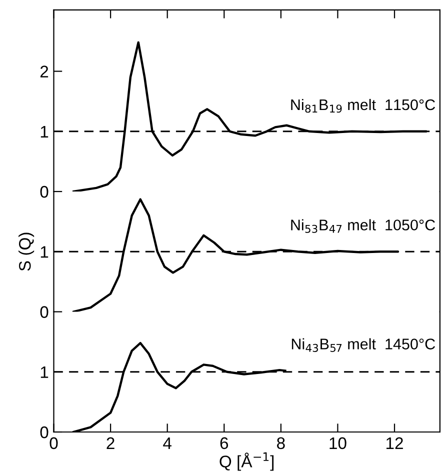  What do you see at coordinates (338, 443) in the screenshot?
I see `x-tick-label: 10` at bounding box center [338, 443].